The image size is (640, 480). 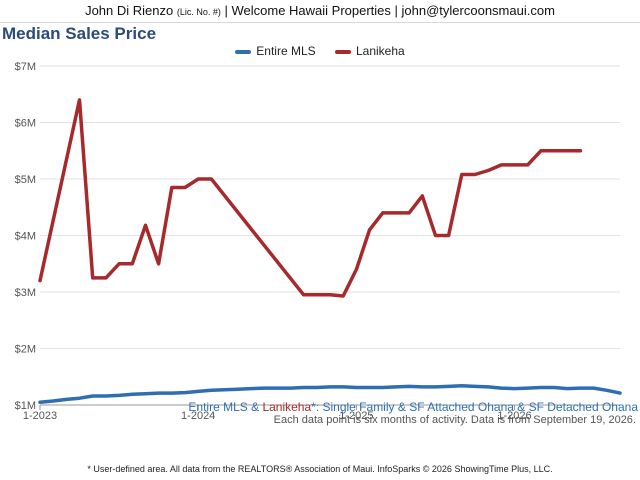 I want to click on y-axis-ticks: $1M $2M $3M $4M $5M $6M $7M, so click(x=25, y=236).